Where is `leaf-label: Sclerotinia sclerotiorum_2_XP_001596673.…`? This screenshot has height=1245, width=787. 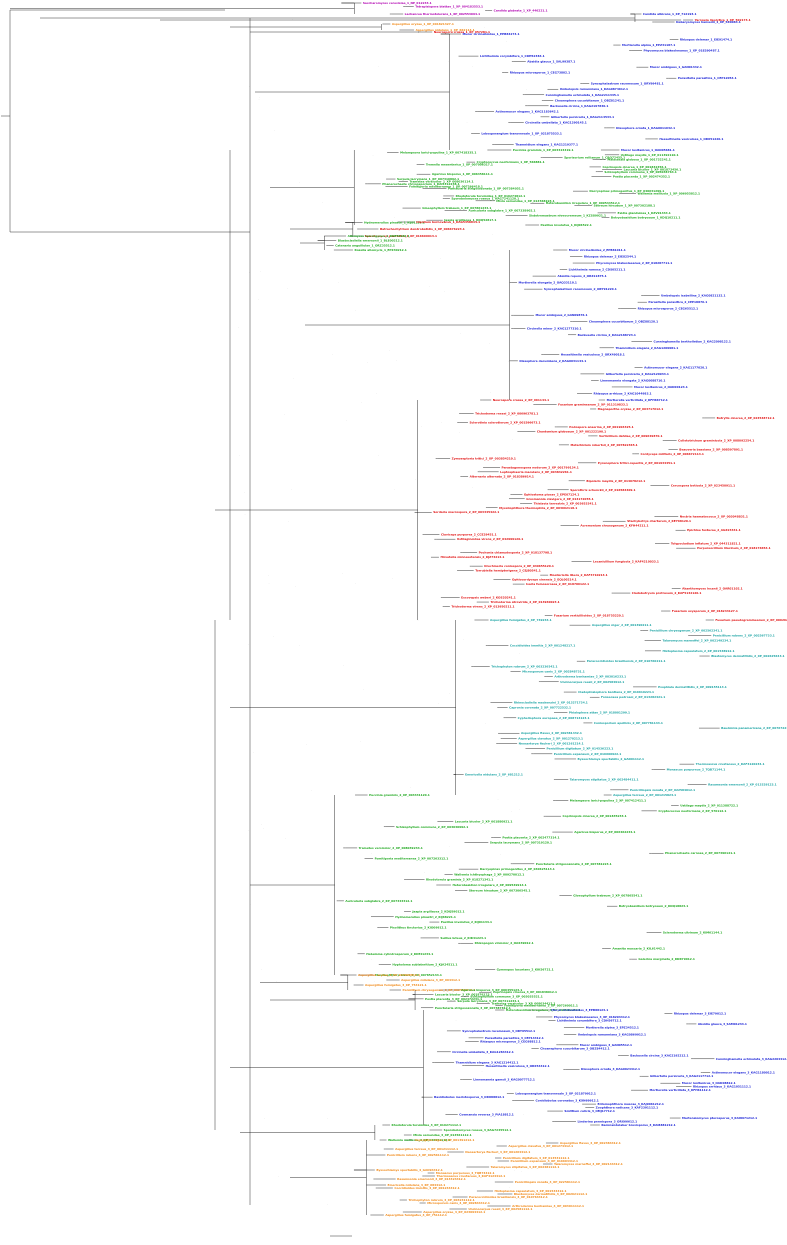
leaf-label: Sclerotinia sclerotiorum_2_XP_001596673.… is located at coordinates (504, 422).